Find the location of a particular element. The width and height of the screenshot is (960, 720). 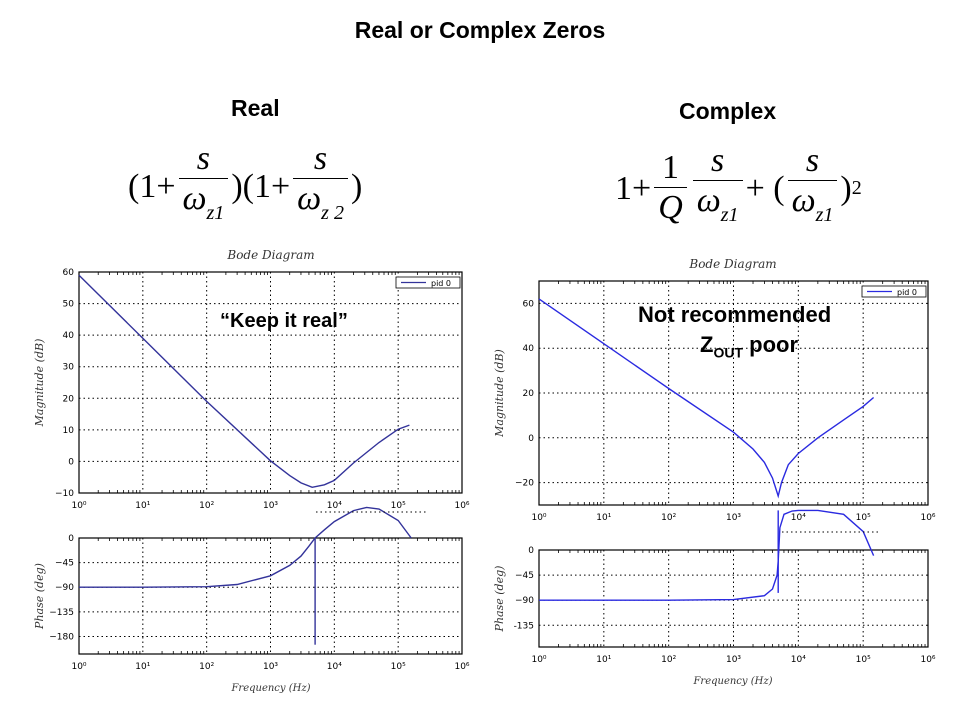

not-recommended-annotation: Not recommended is located at coordinates (735, 314).